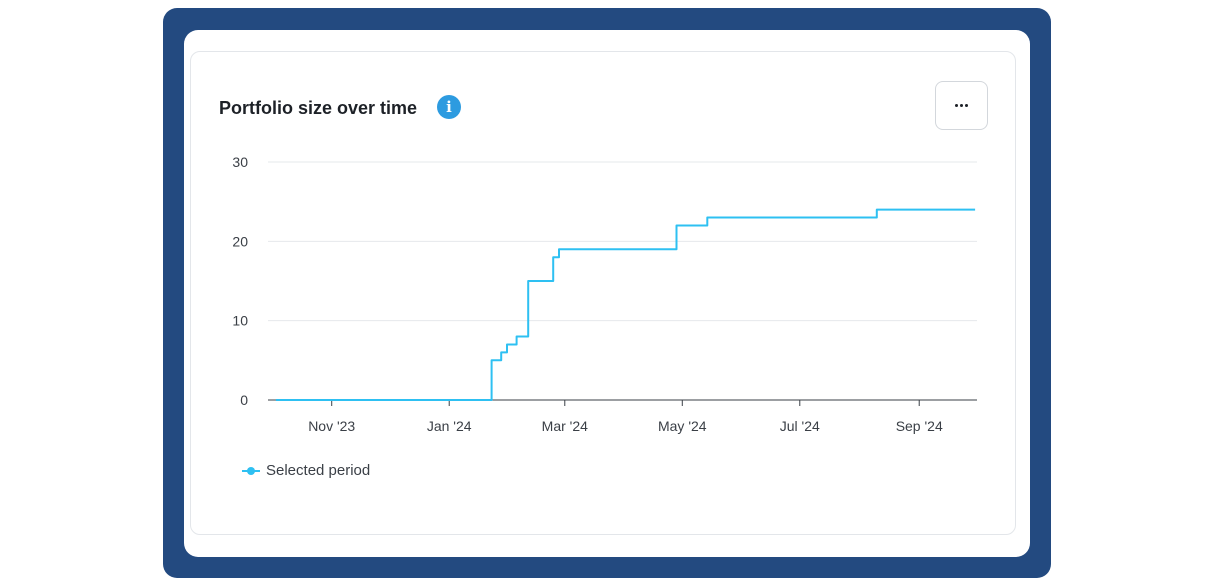 The width and height of the screenshot is (1215, 588). Describe the element at coordinates (331, 426) in the screenshot. I see `x-tick-label: Nov '23` at that location.